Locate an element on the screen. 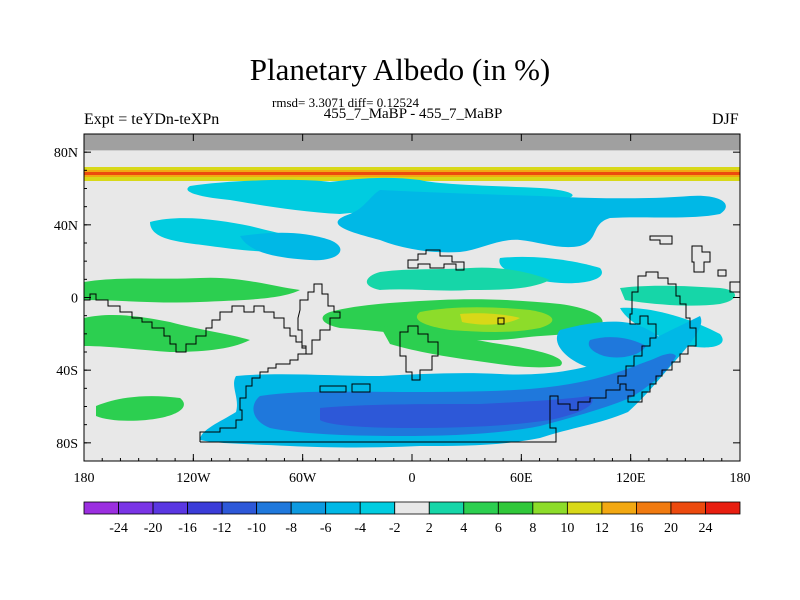 Image resolution: width=800 pixels, height=600 pixels. albedo-patch-sw-pacific is located at coordinates (671, 327).